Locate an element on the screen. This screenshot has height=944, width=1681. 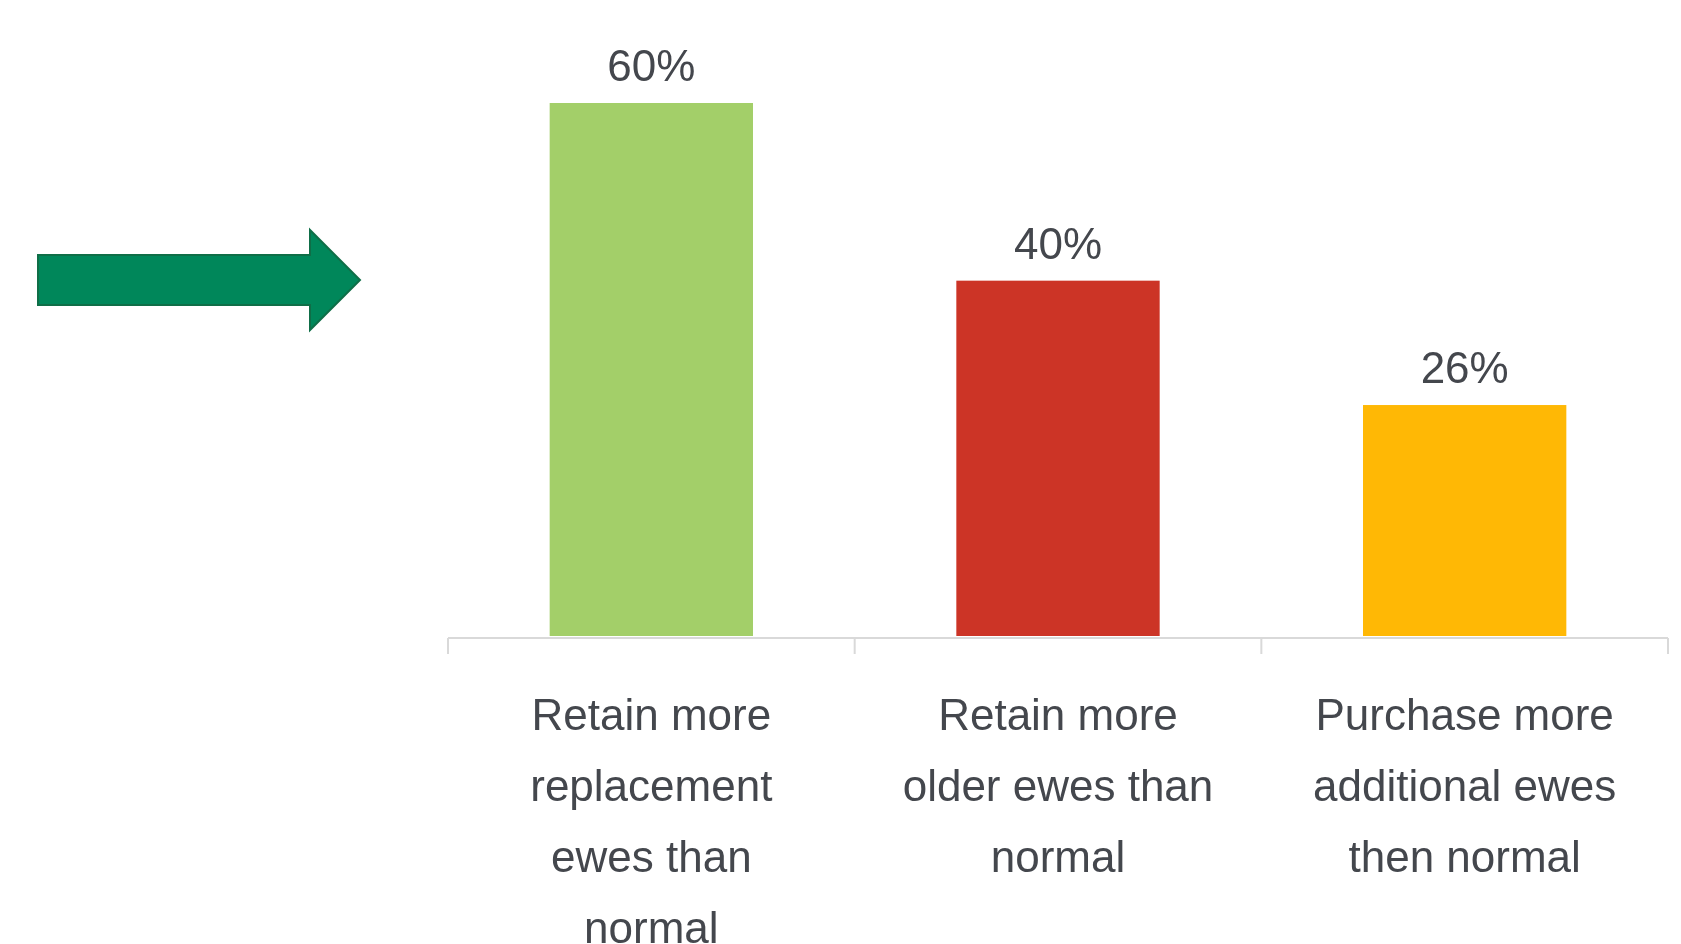
x-tick-label: Retain more replacement ewes than normal is located at coordinates (651, 817).